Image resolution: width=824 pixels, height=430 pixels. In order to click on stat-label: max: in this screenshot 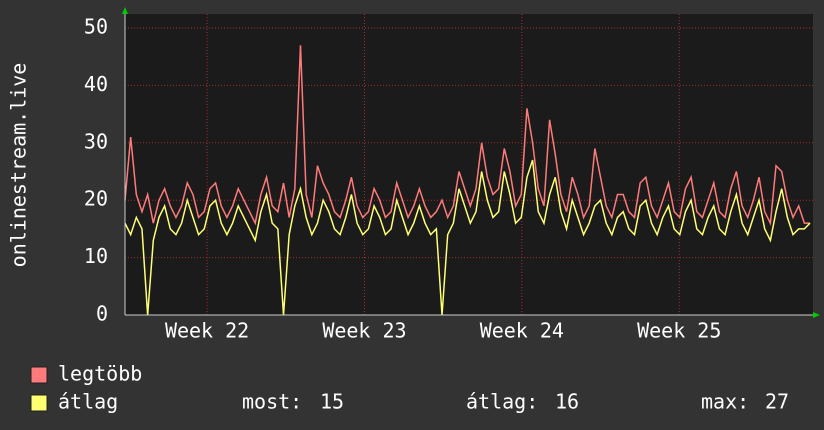, I will do `click(725, 402)`.